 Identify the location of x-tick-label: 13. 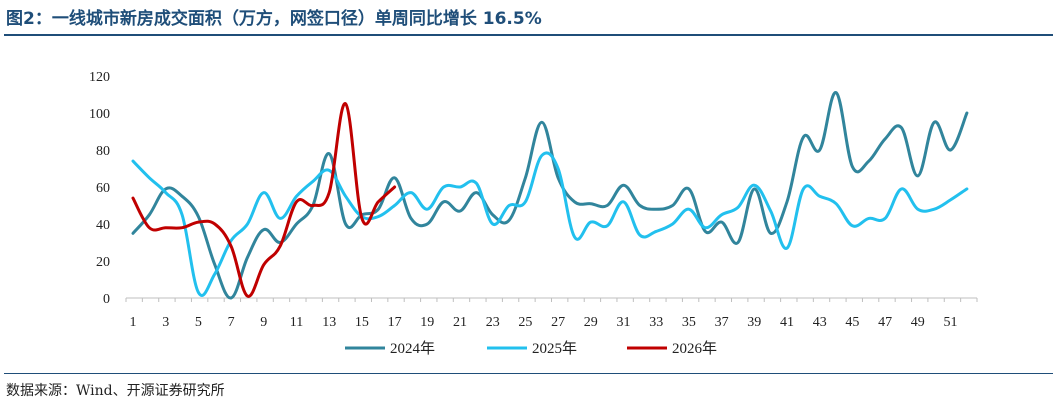
(329, 322).